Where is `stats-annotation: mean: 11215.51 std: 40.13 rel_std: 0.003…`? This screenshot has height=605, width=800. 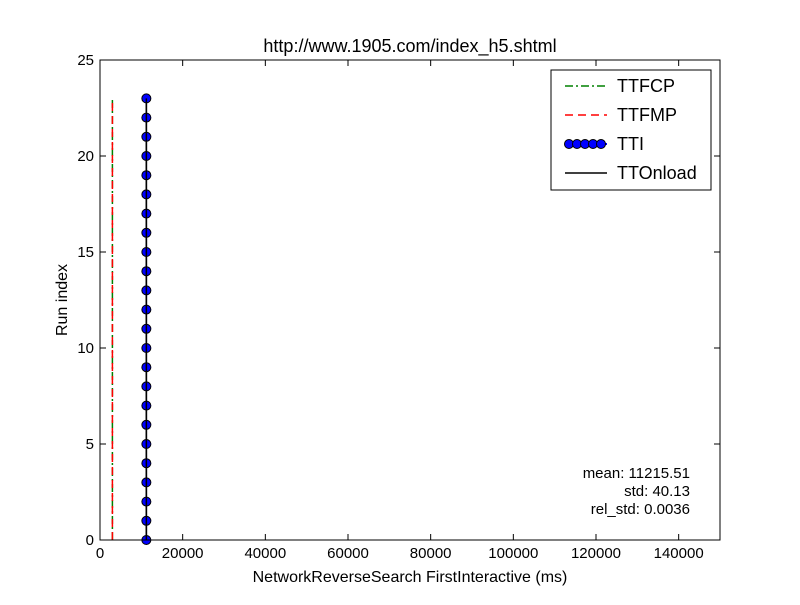
stats-annotation: mean: 11215.51 std: 40.13 rel_std: 0.003… is located at coordinates (636, 491).